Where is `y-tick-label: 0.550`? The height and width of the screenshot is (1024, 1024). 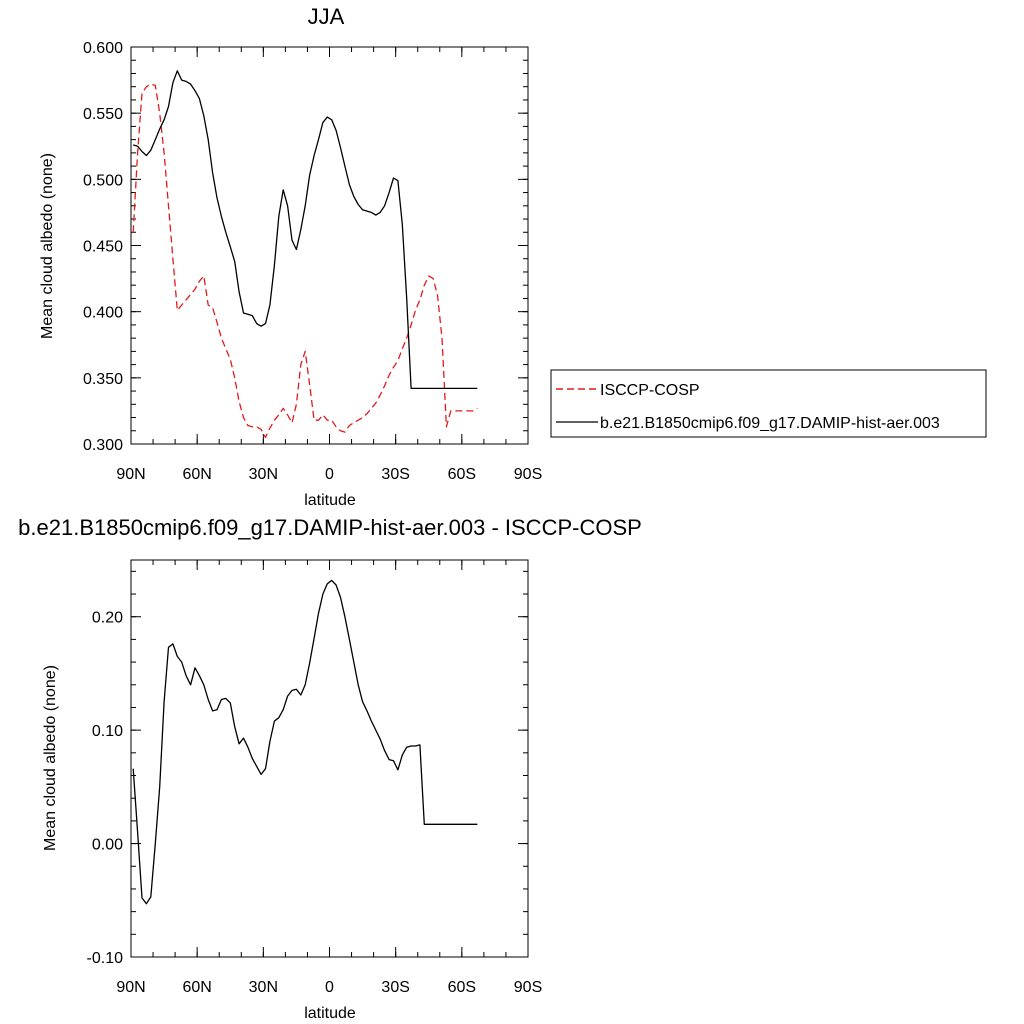
y-tick-label: 0.550 is located at coordinates (103, 114).